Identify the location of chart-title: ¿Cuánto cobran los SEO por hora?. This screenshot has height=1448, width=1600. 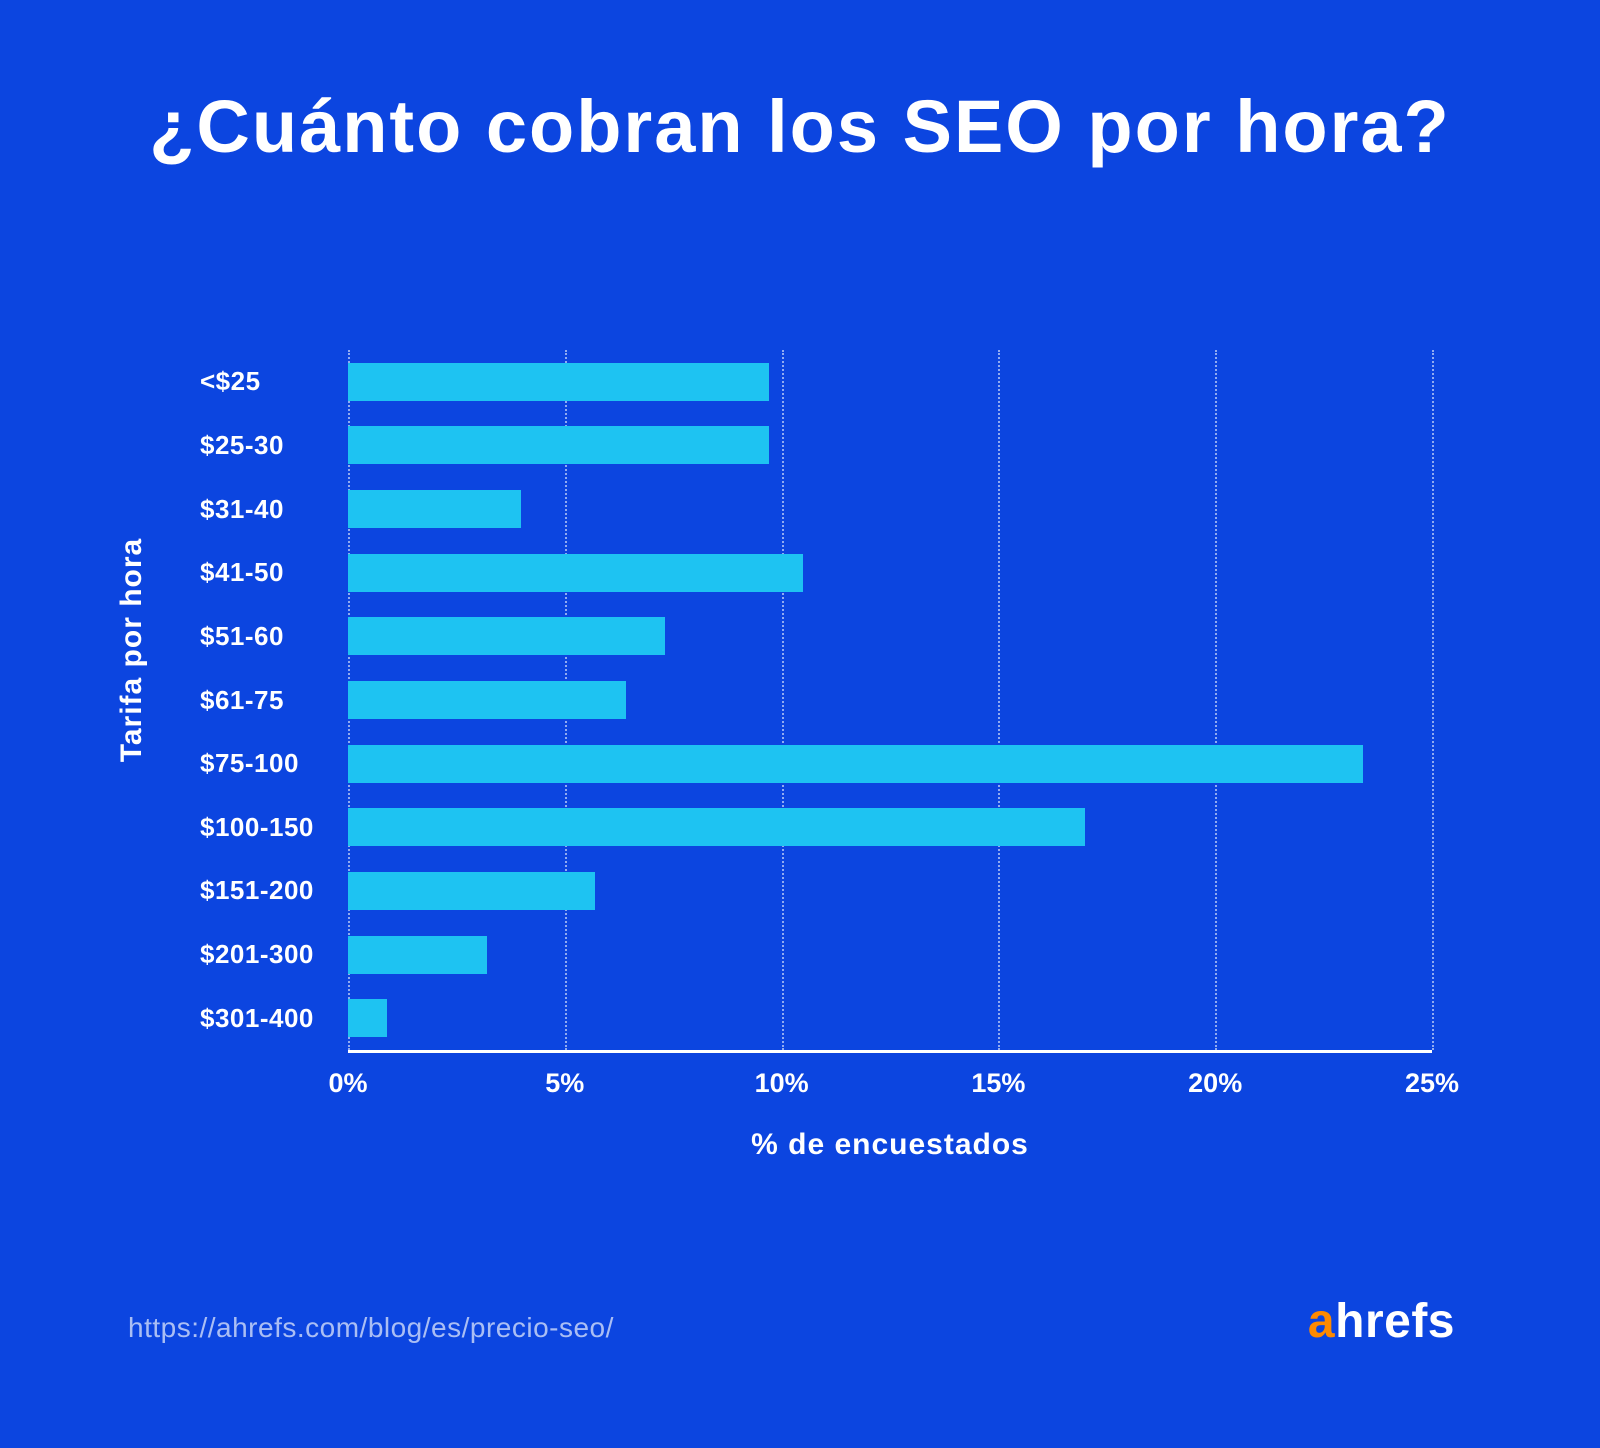
(800, 126).